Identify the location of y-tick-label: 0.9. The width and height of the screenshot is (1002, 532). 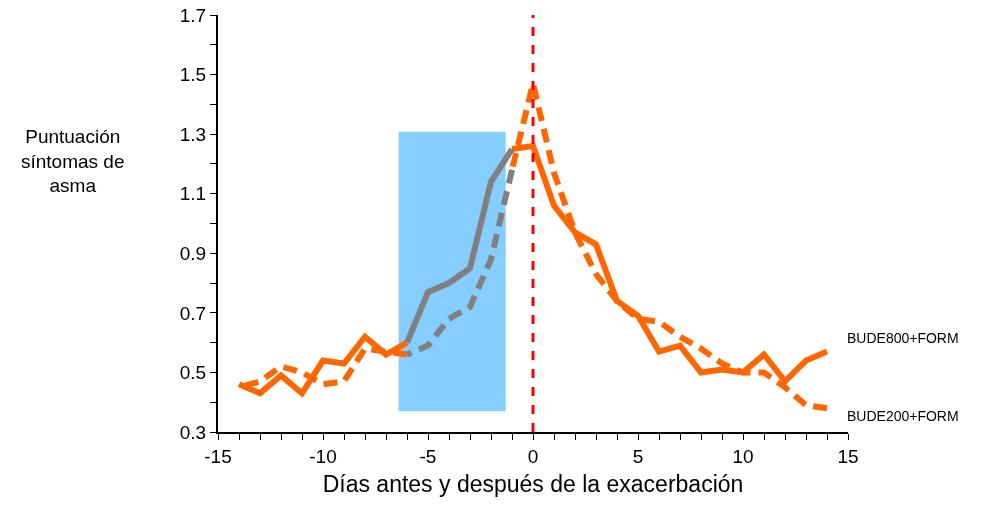
(193, 253).